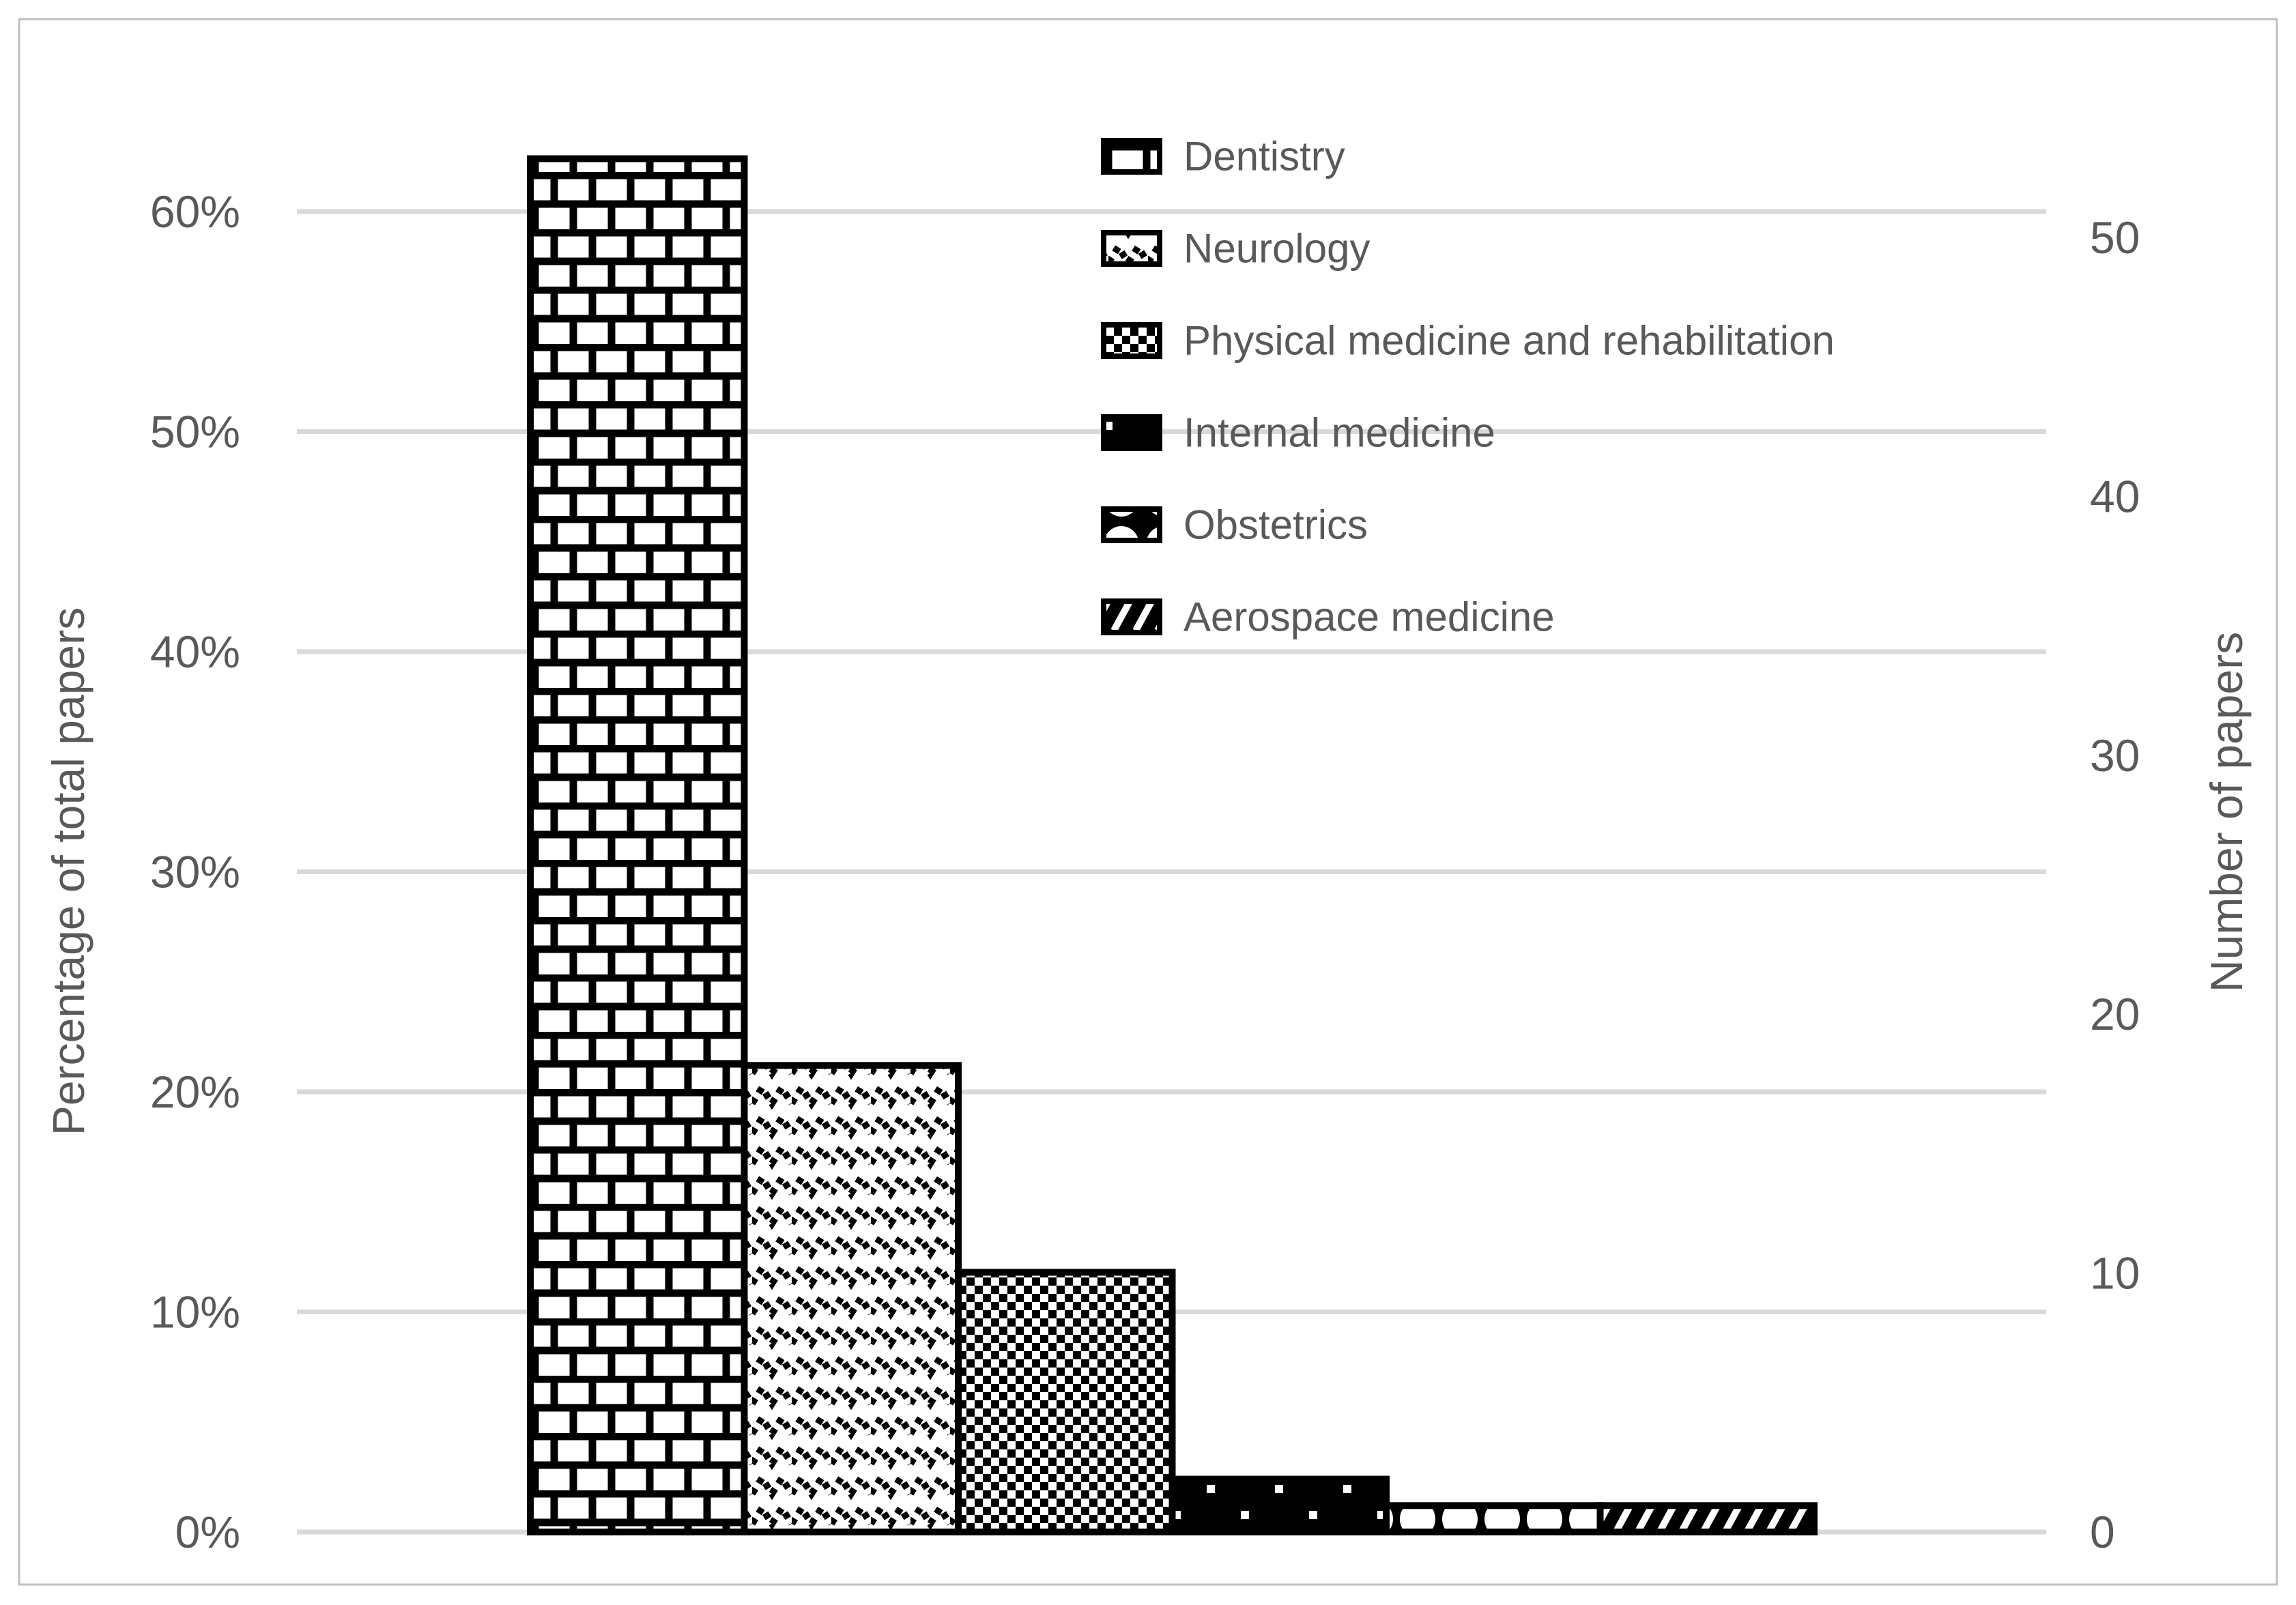  I want to click on y-axis-right-title: Number of papers, so click(2227, 812).